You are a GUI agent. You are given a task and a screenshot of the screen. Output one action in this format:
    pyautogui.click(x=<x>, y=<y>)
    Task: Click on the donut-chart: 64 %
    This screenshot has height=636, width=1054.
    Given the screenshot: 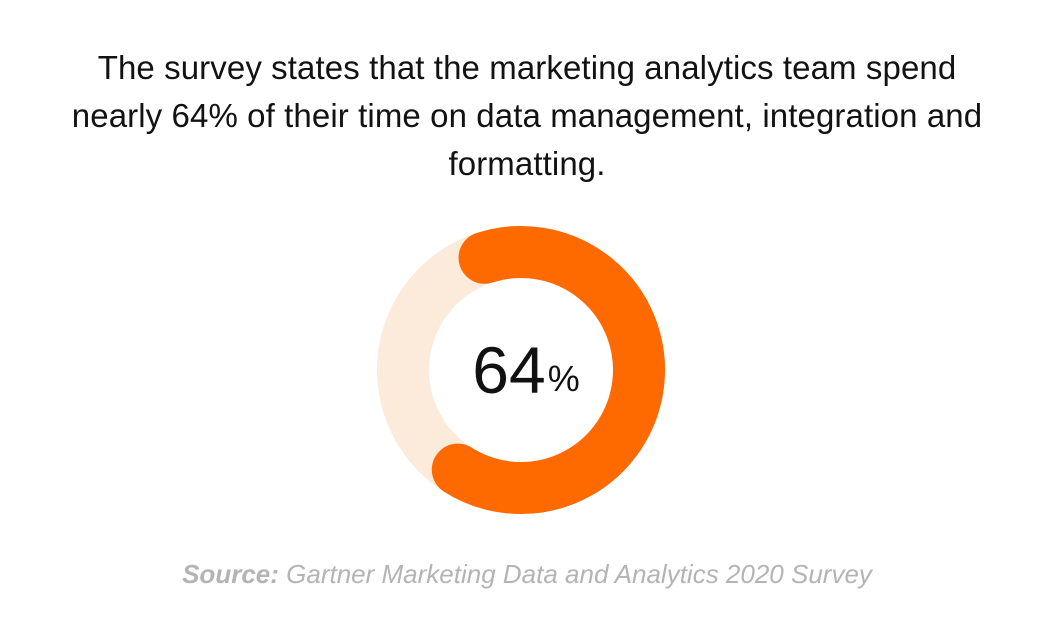 What is the action you would take?
    pyautogui.click(x=526, y=370)
    